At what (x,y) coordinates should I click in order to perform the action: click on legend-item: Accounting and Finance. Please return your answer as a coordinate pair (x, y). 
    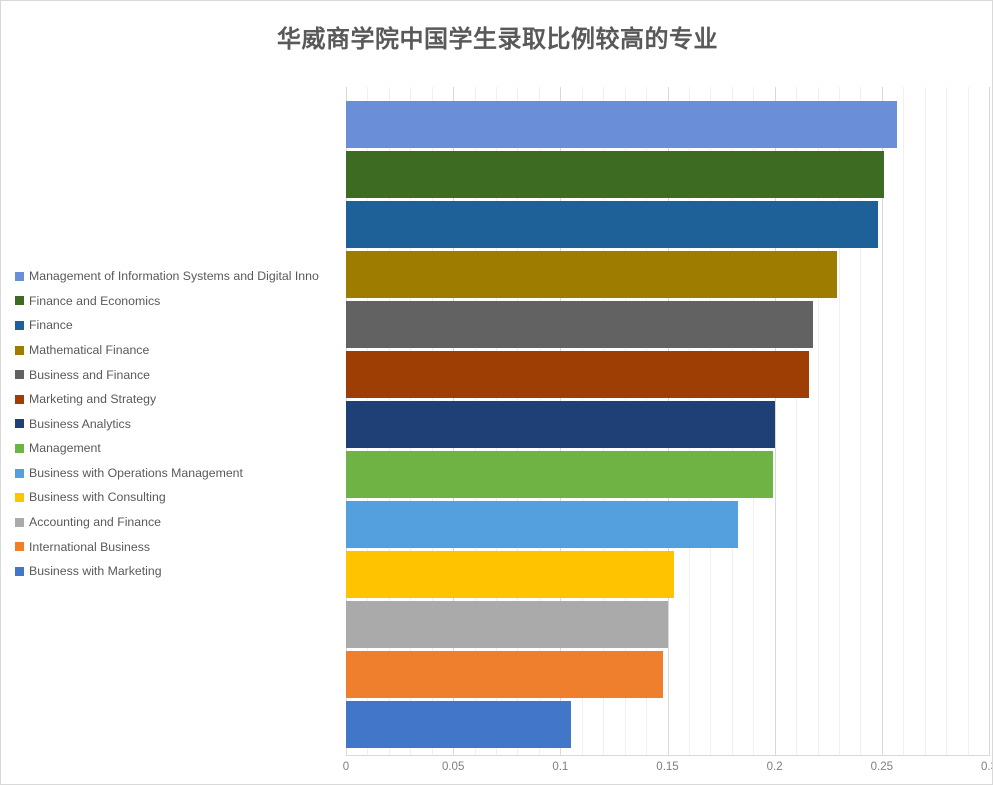
    Looking at the image, I should click on (178, 522).